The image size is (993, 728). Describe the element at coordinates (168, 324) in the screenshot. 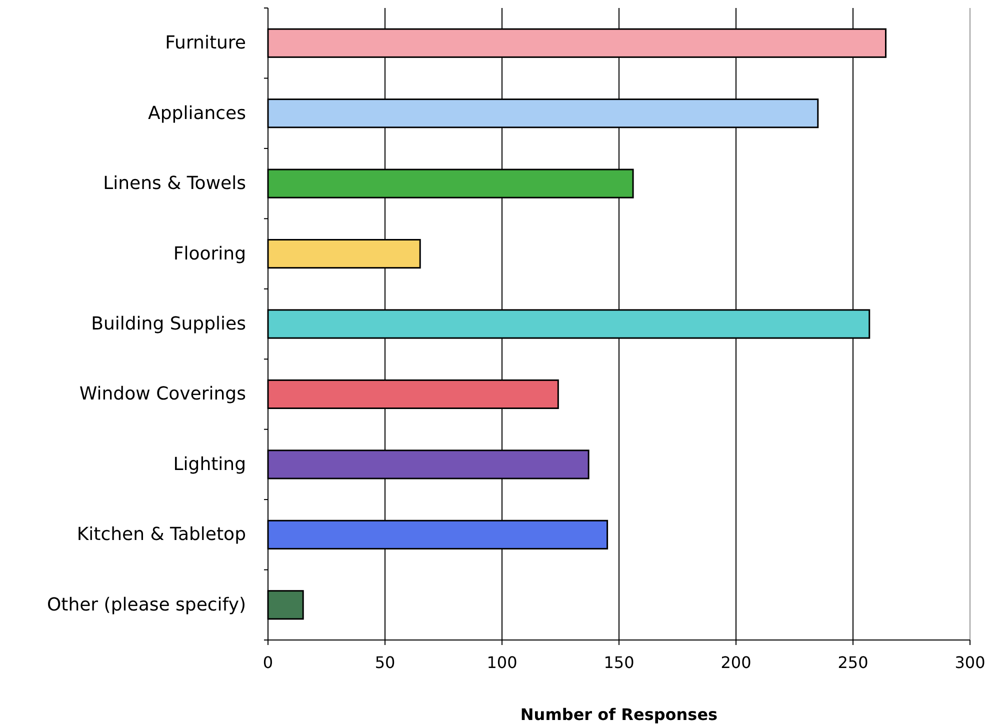

I see `y-tick-label: Building Supplies` at that location.